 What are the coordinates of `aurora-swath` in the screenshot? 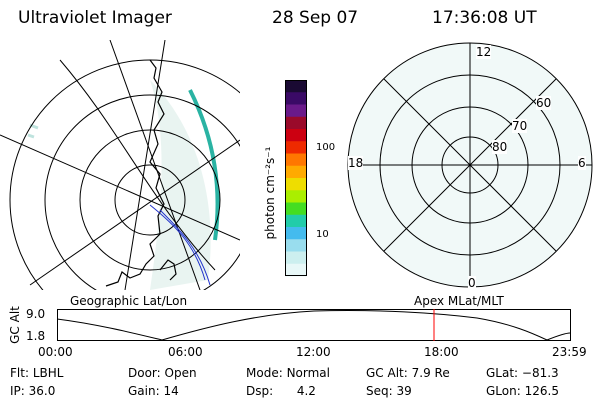 It's located at (180, 185).